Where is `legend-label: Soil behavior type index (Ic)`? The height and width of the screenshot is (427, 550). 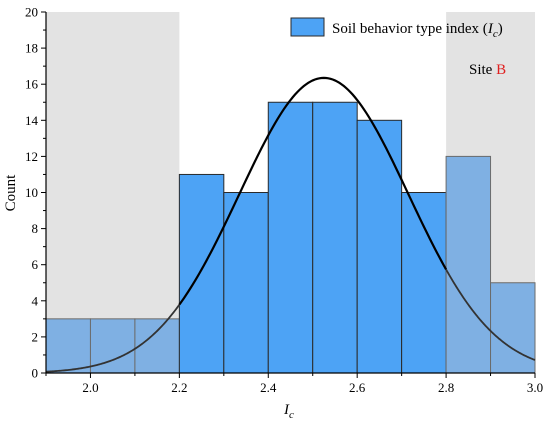
legend-label: Soil behavior type index (Ic) is located at coordinates (417, 30).